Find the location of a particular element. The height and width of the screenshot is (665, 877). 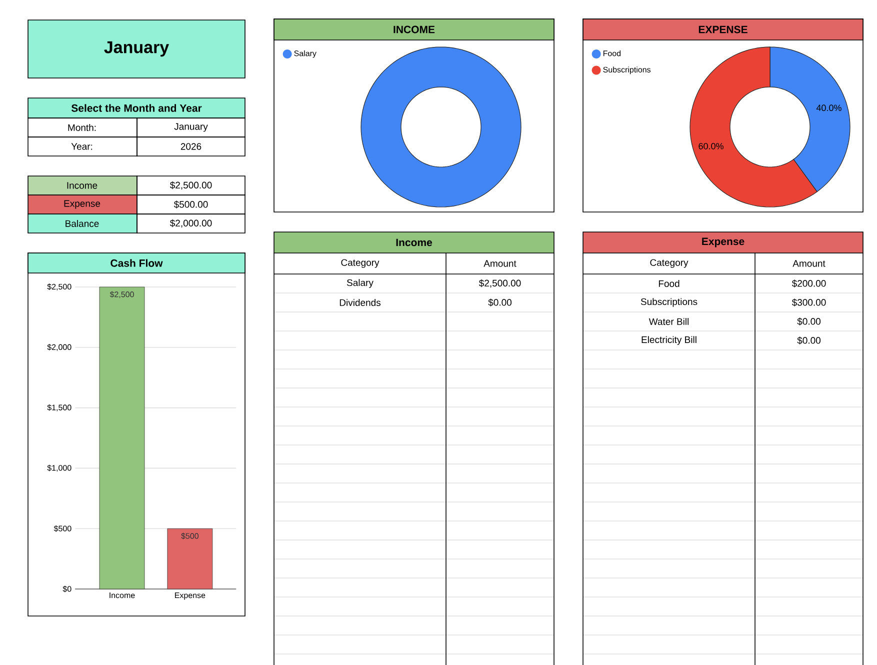

text: Balance is located at coordinates (82, 223).